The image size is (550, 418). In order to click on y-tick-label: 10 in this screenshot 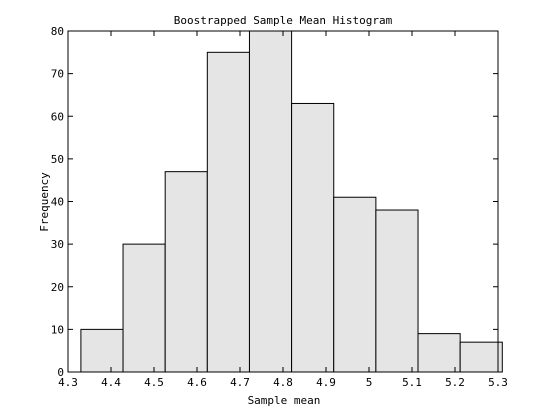, I will do `click(57, 329)`.